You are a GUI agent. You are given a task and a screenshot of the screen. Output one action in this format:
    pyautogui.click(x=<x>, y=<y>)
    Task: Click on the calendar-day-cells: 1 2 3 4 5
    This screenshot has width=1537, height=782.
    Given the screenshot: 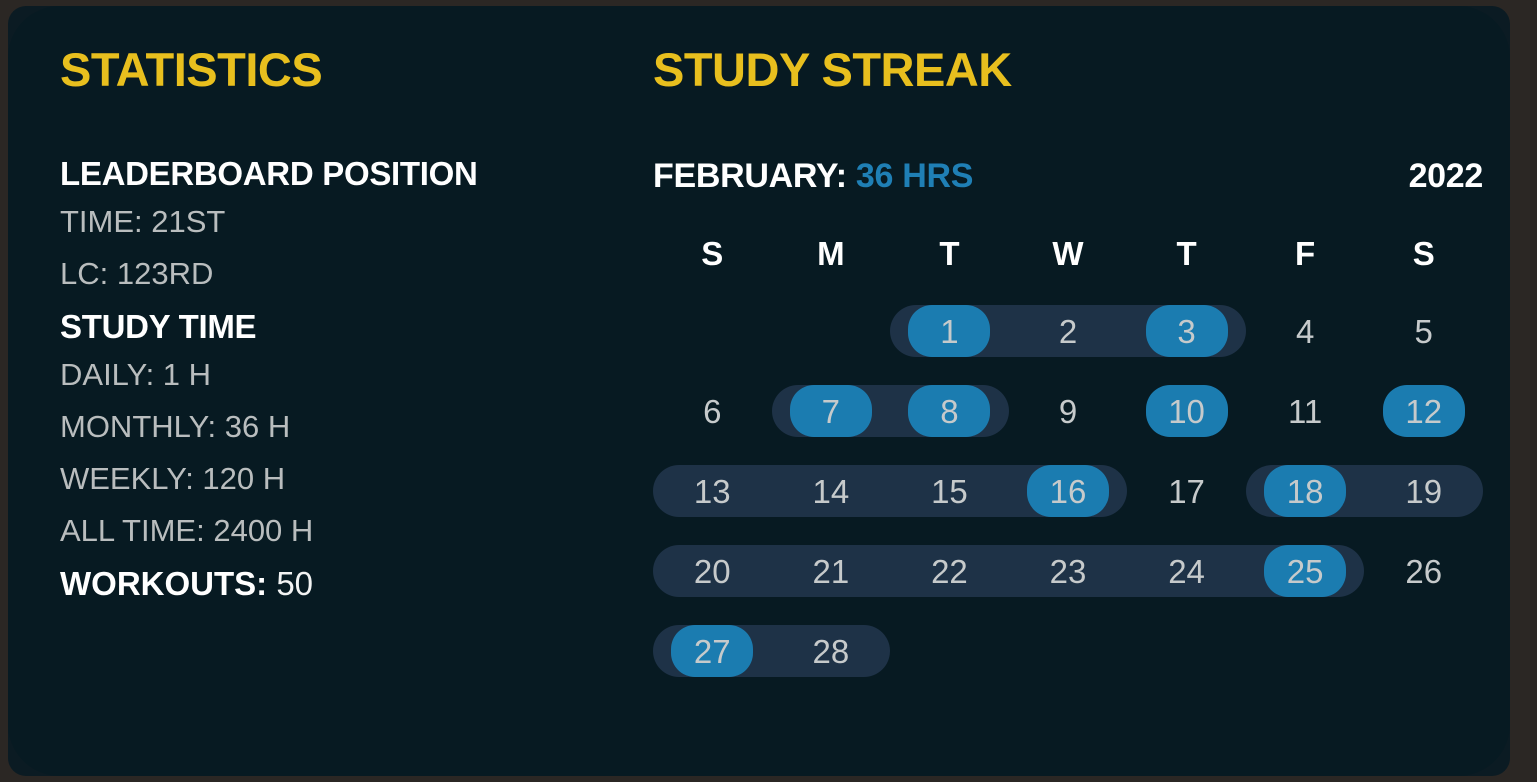 What is the action you would take?
    pyautogui.click(x=1068, y=331)
    